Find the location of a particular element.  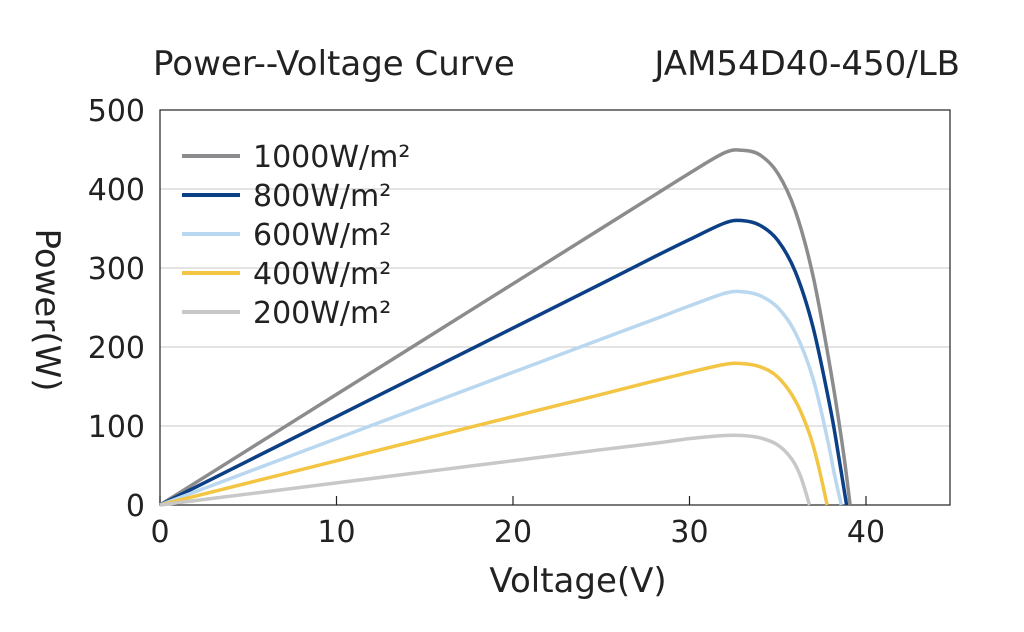

chart-subtitle: JAM54D40-450/LB is located at coordinates (806, 64).